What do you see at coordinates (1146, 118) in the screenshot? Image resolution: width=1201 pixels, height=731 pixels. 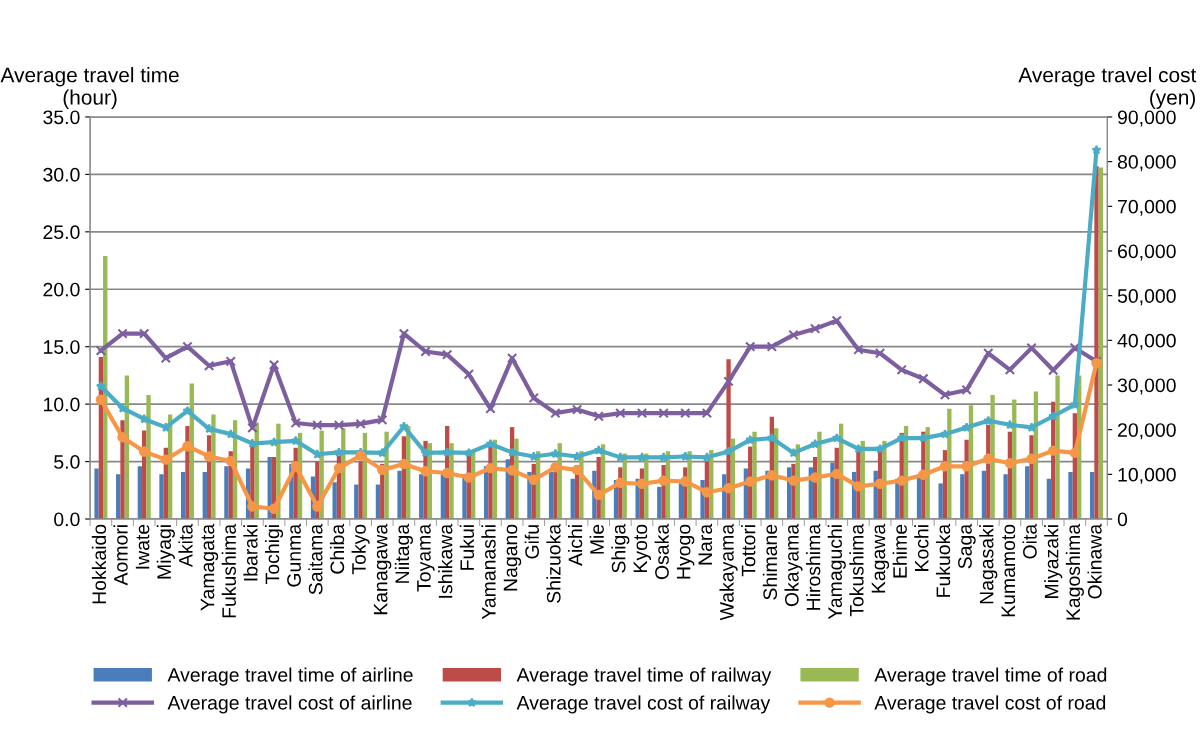 I see `y2-tick-label: 90,000` at bounding box center [1146, 118].